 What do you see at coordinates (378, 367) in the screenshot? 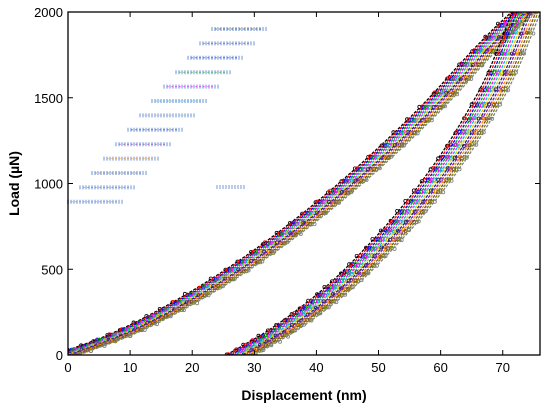
I see `x-tick-label: 50` at bounding box center [378, 367].